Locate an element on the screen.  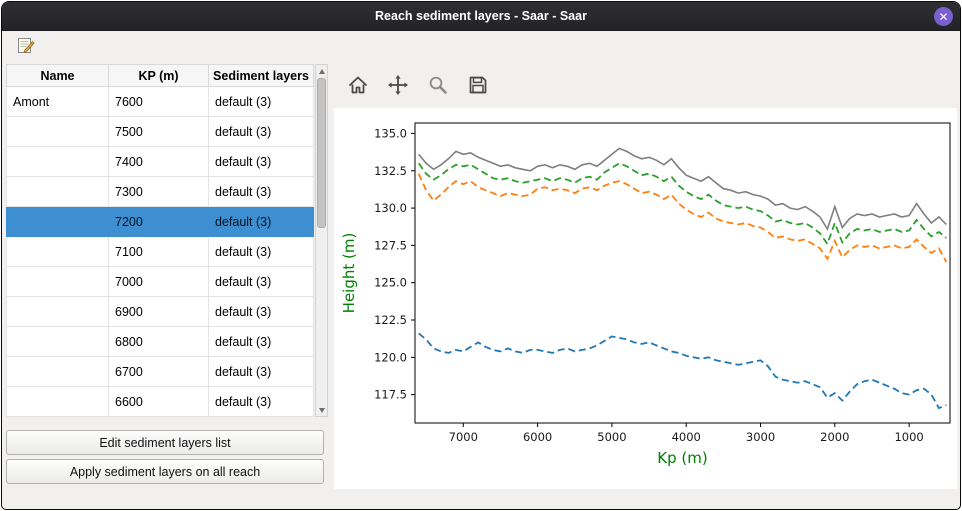
edit-sediment-layers-button: Edit sediment layers list is located at coordinates (165, 442).